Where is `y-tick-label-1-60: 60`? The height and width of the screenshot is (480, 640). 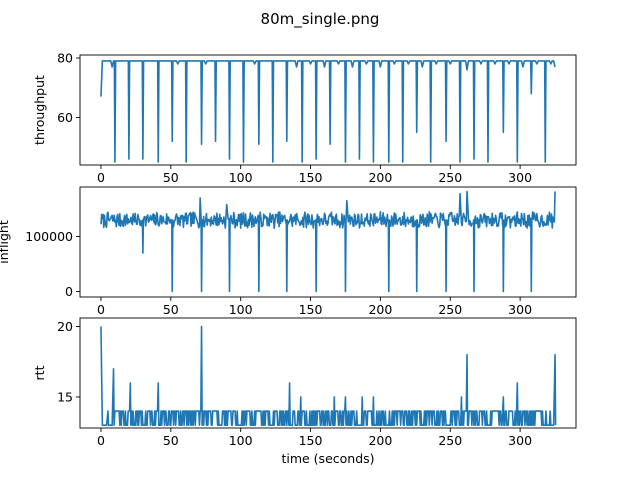
y-tick-label-1-60: 60 is located at coordinates (65, 117).